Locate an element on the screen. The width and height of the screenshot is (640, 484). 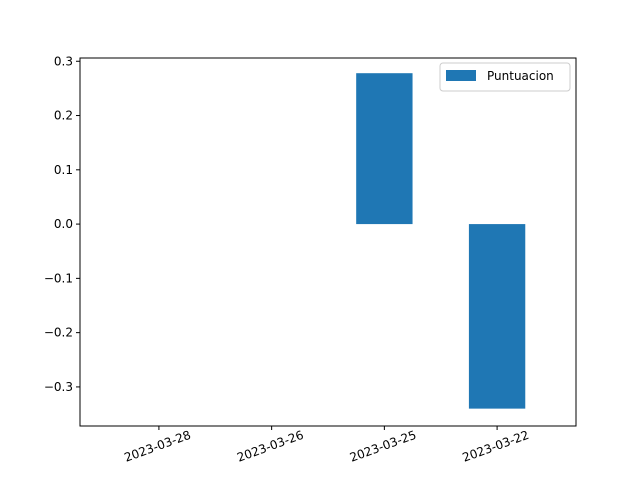
x-tick-label: 2023-03-28 is located at coordinates (157, 446).